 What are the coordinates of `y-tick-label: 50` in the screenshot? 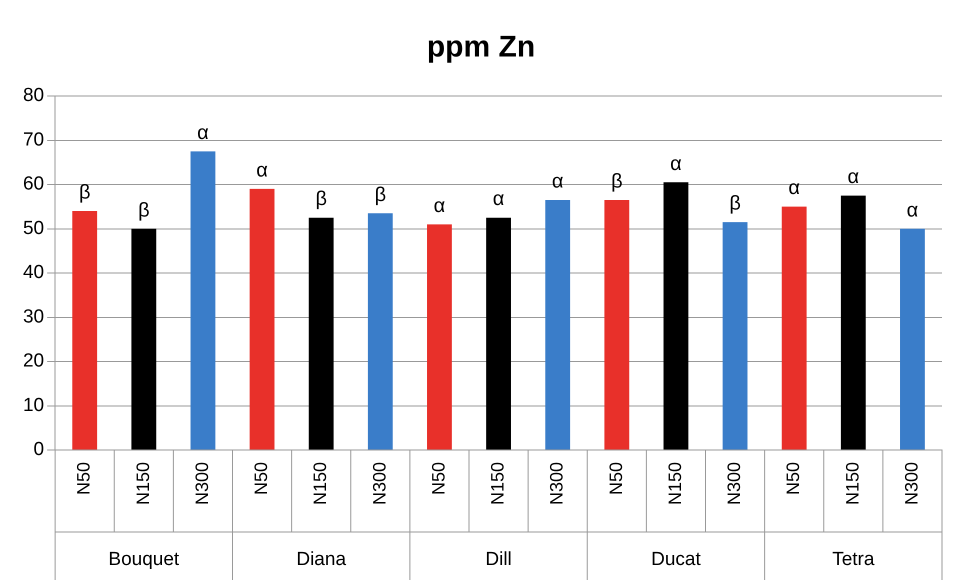 It's located at (33, 228).